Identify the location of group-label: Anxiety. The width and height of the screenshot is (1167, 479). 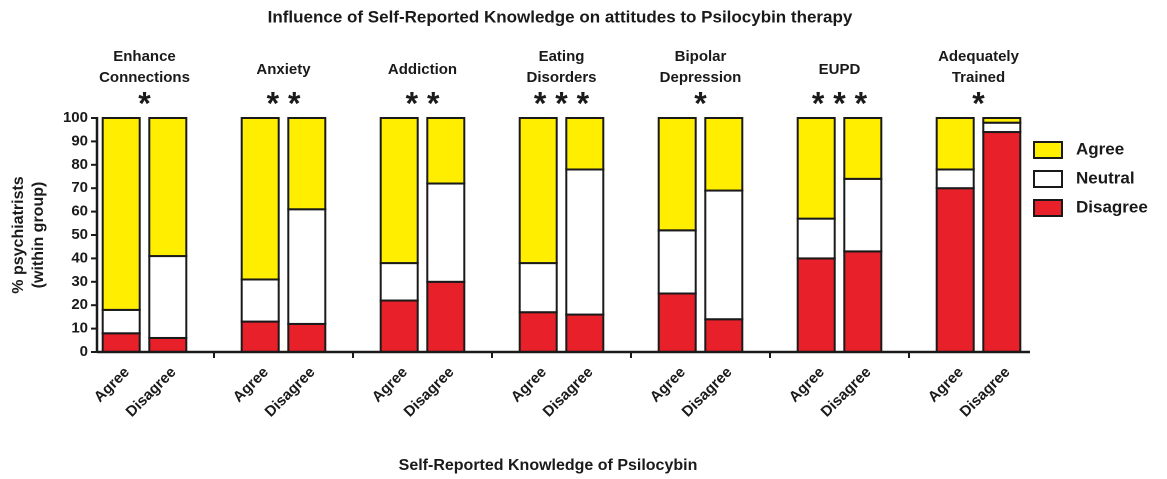
(283, 69).